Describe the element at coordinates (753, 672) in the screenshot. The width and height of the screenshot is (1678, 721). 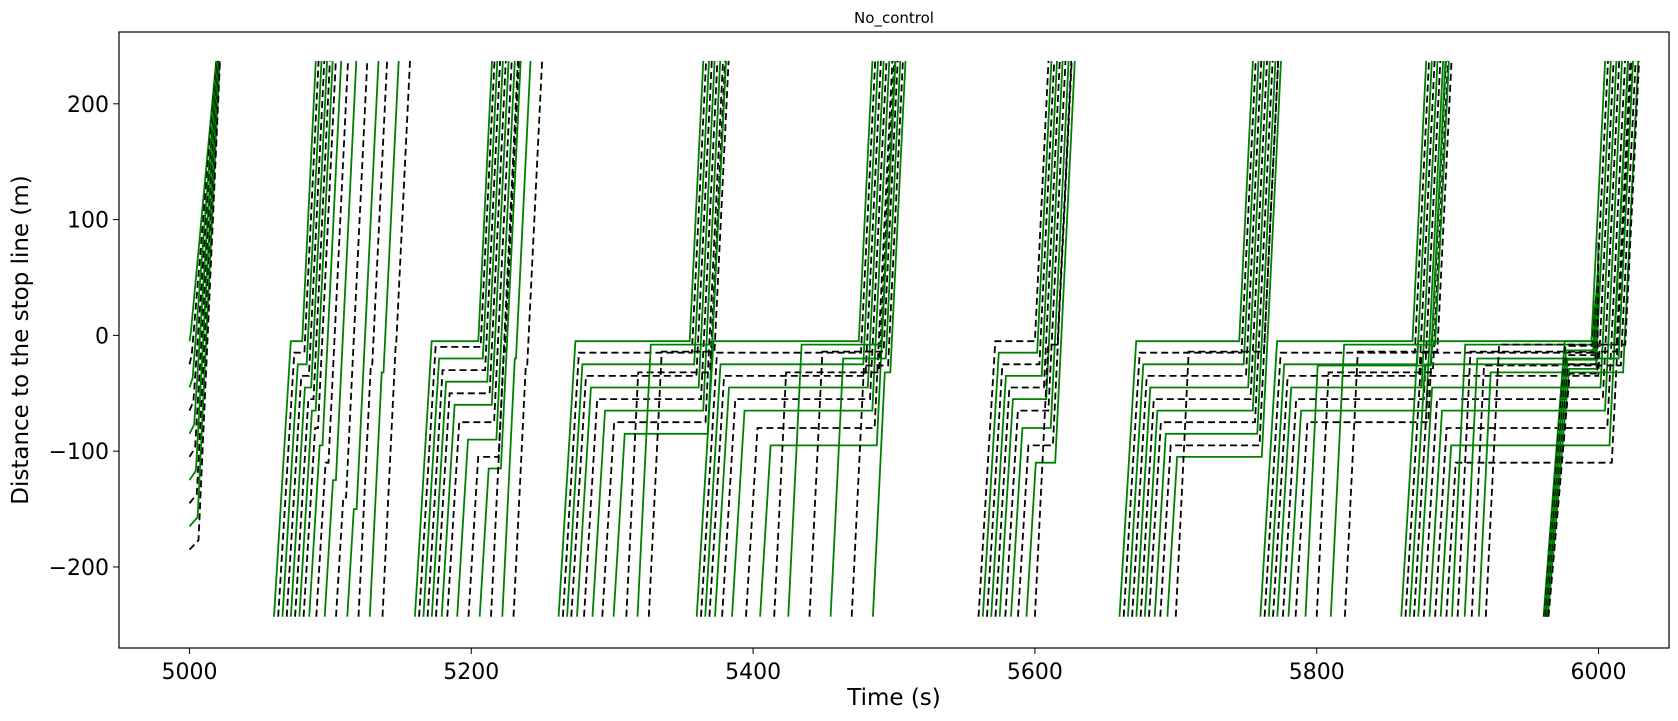
I see `x-tick-label: 5400` at that location.